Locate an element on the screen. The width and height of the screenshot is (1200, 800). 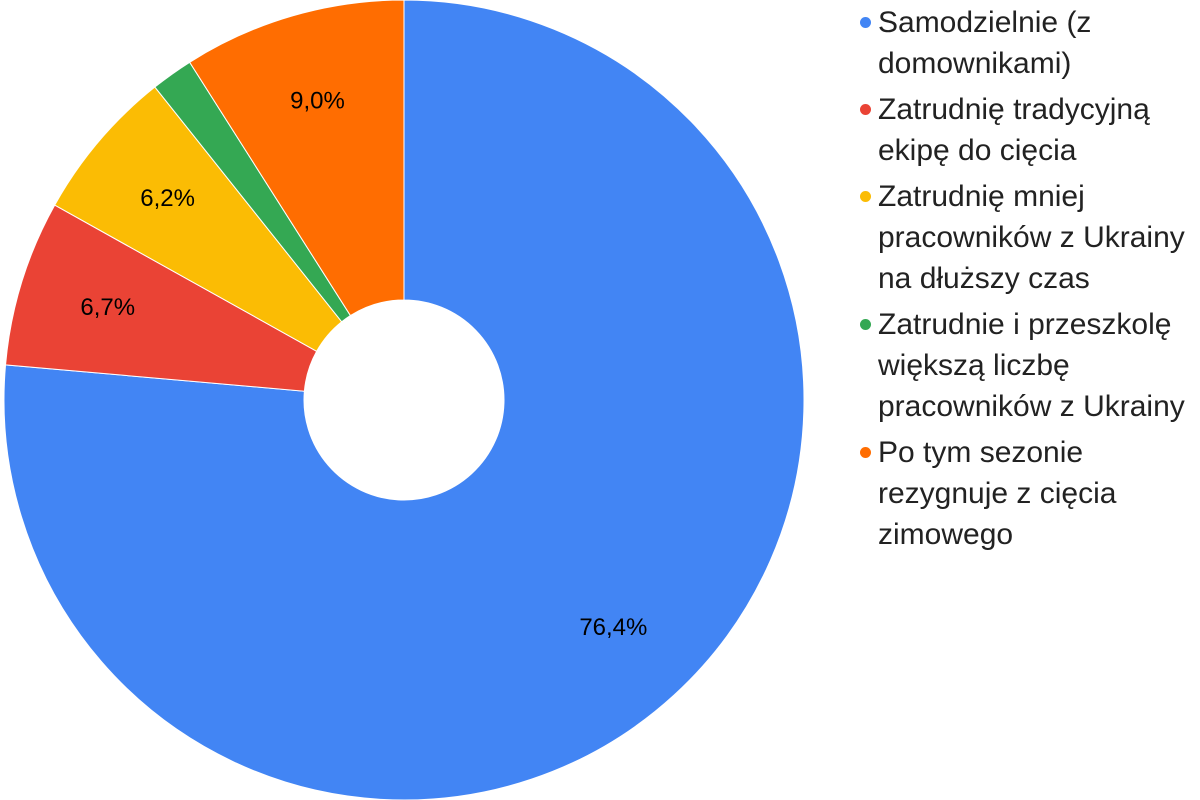
legend-item: Zatrudnię tradycyjną ekipę do cięcia is located at coordinates (1023, 130).